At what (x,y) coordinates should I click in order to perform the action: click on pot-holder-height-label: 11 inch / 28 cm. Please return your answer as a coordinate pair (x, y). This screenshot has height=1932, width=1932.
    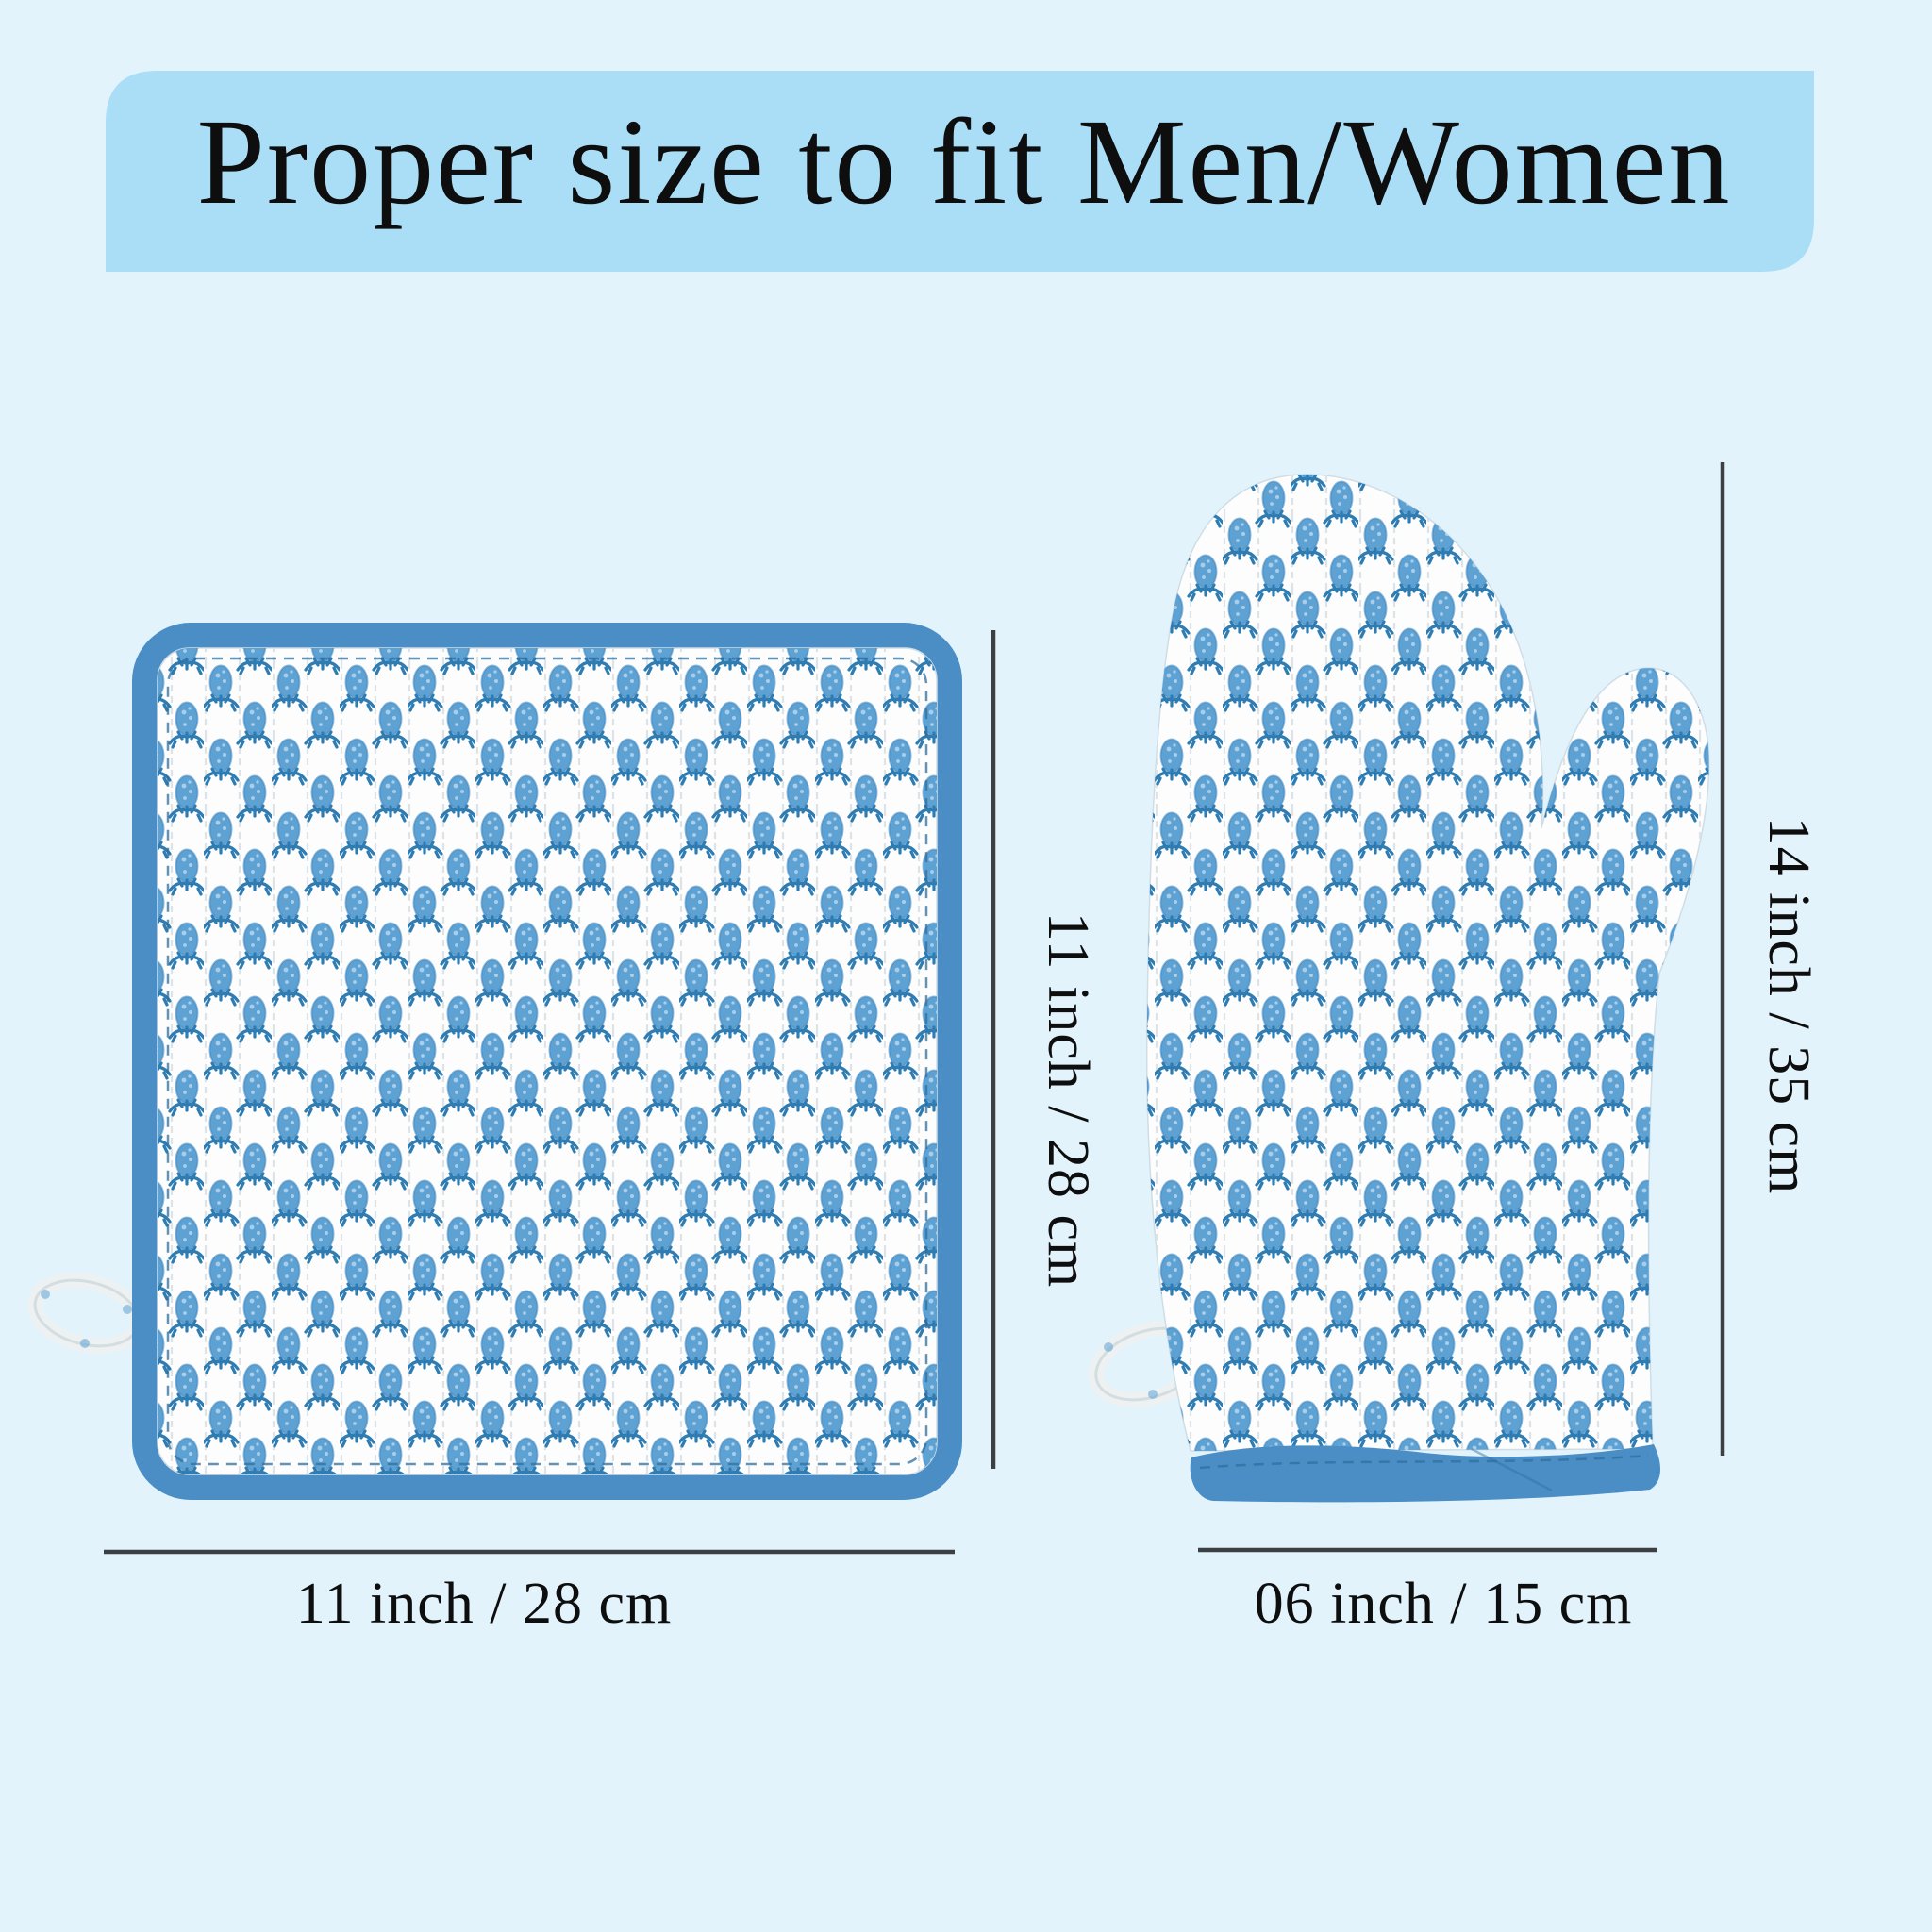
    Looking at the image, I should click on (1068, 1100).